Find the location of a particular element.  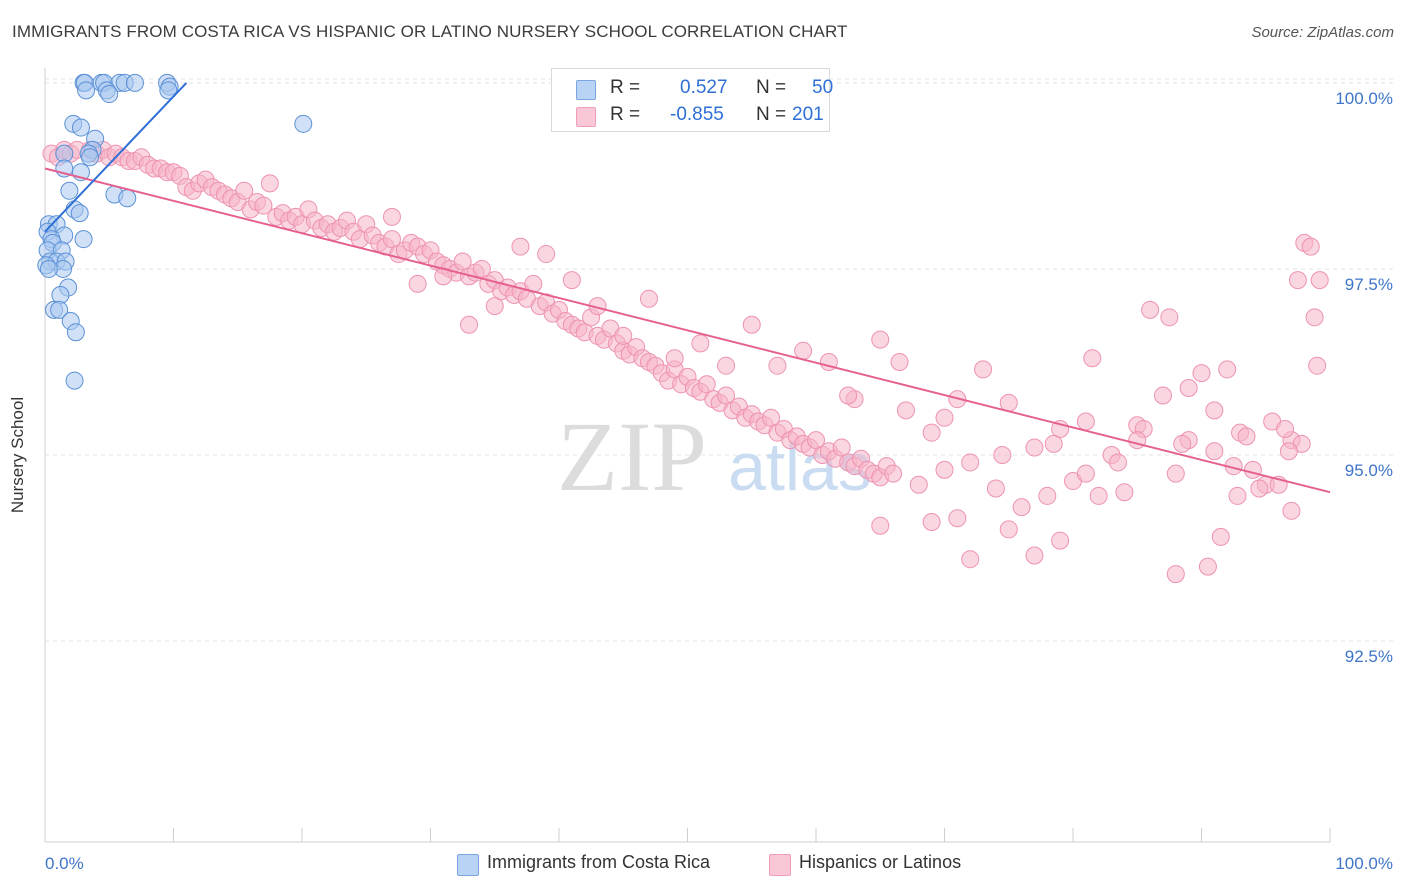

legend-n-label: N = is located at coordinates (771, 114).